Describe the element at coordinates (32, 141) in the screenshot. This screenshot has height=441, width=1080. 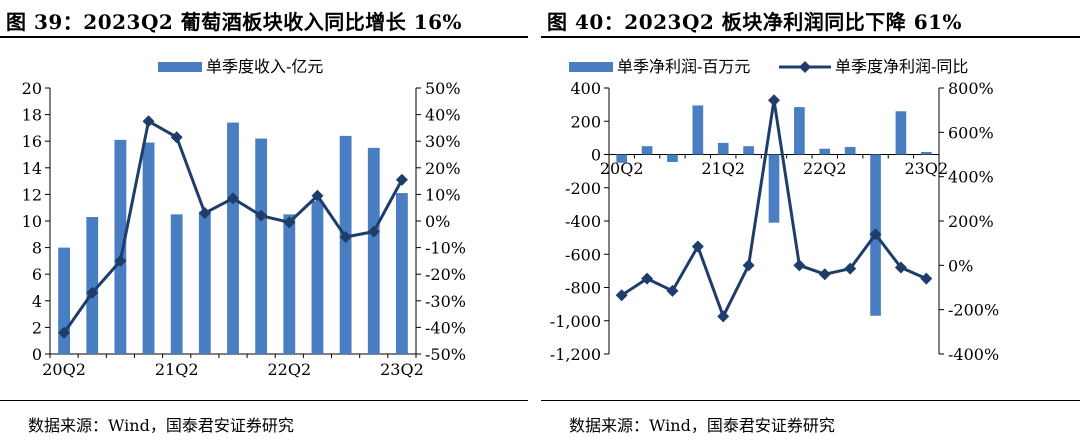
I see `left-tick-label: 16` at that location.